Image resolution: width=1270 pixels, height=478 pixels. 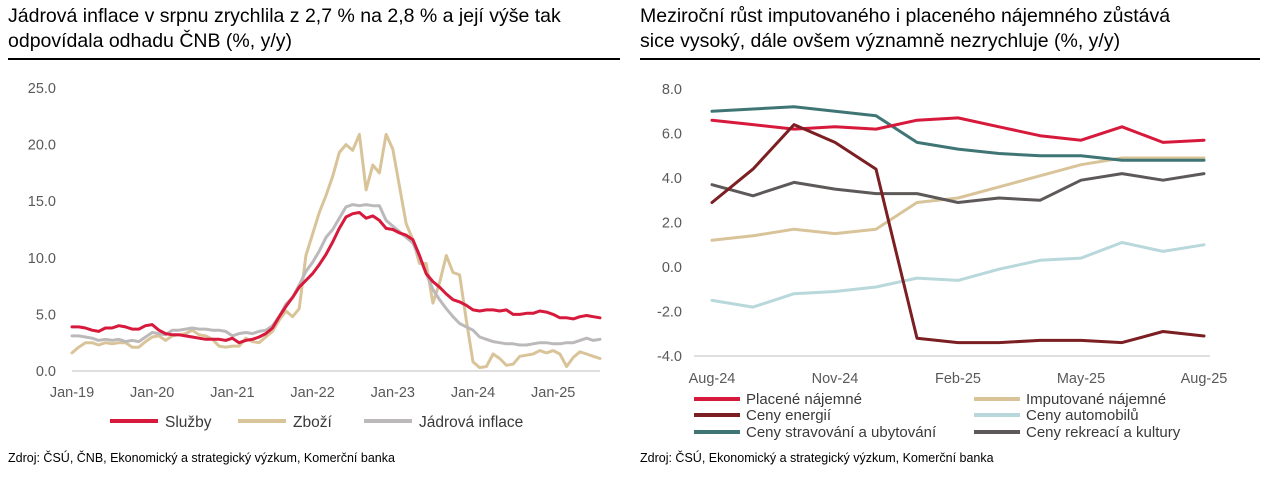 I want to click on legend-item-placene-najemne: Placené nájemné, so click(x=778, y=399).